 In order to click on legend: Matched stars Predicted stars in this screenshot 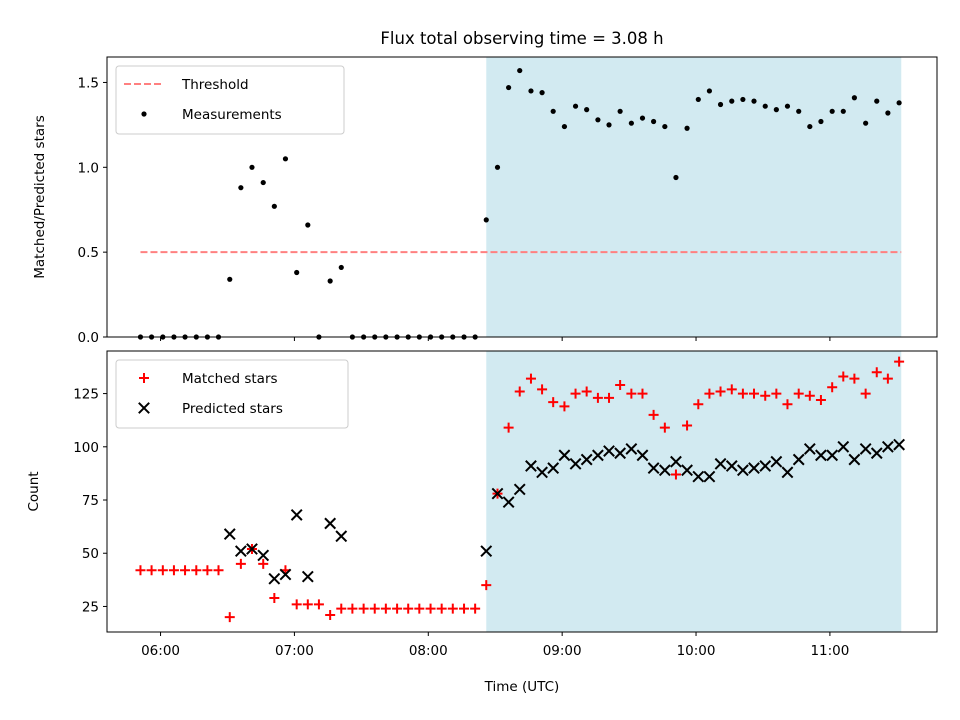, I will do `click(232, 394)`.